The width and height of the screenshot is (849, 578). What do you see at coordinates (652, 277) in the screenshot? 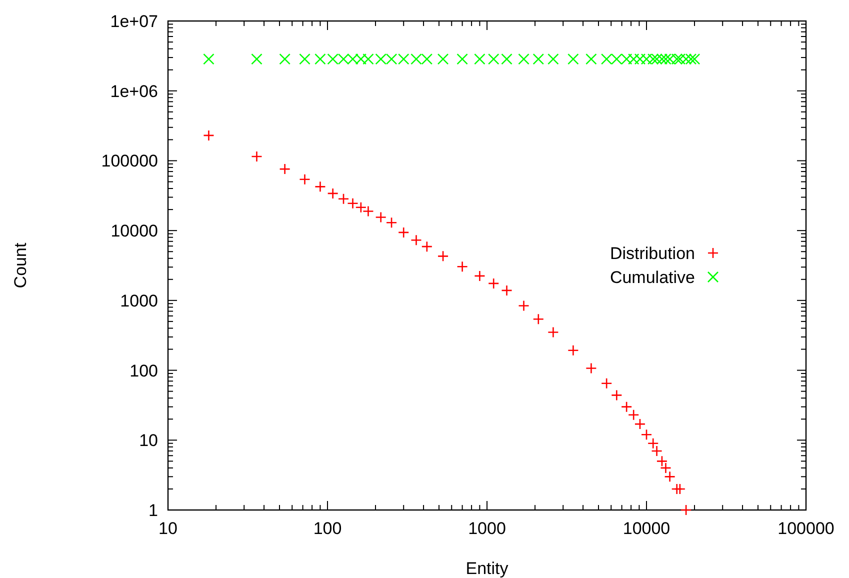
I see `legend-label: Cumulative` at bounding box center [652, 277].